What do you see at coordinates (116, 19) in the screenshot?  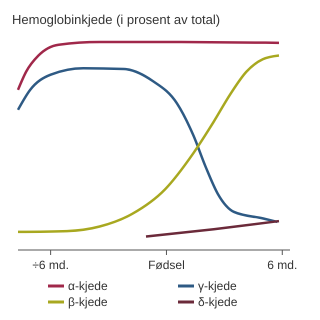 I see `chart-title: Hemoglobinkjede (i prosent av total)` at bounding box center [116, 19].